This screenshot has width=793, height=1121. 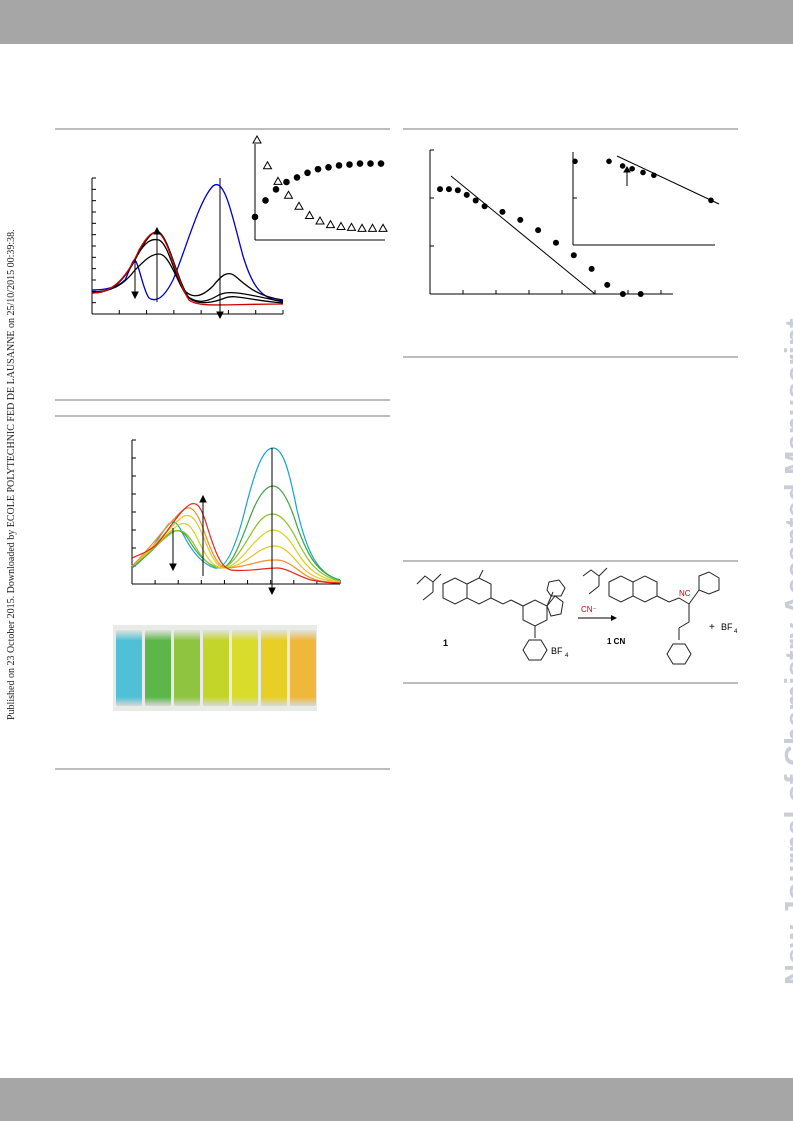 I want to click on fig2-inset-fit-line, so click(x=668, y=180).